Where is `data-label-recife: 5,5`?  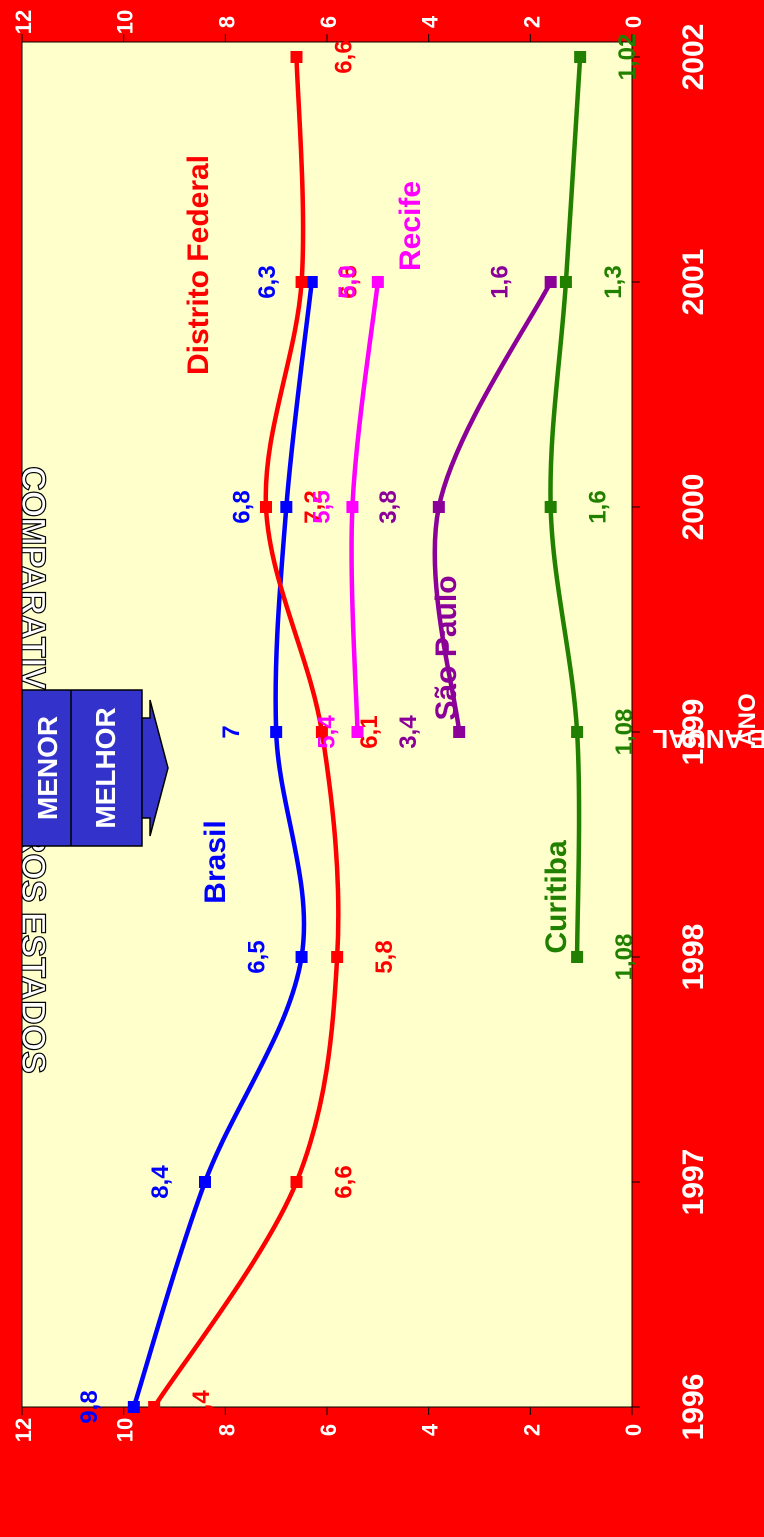
data-label-recife: 5,5 is located at coordinates (321, 506).